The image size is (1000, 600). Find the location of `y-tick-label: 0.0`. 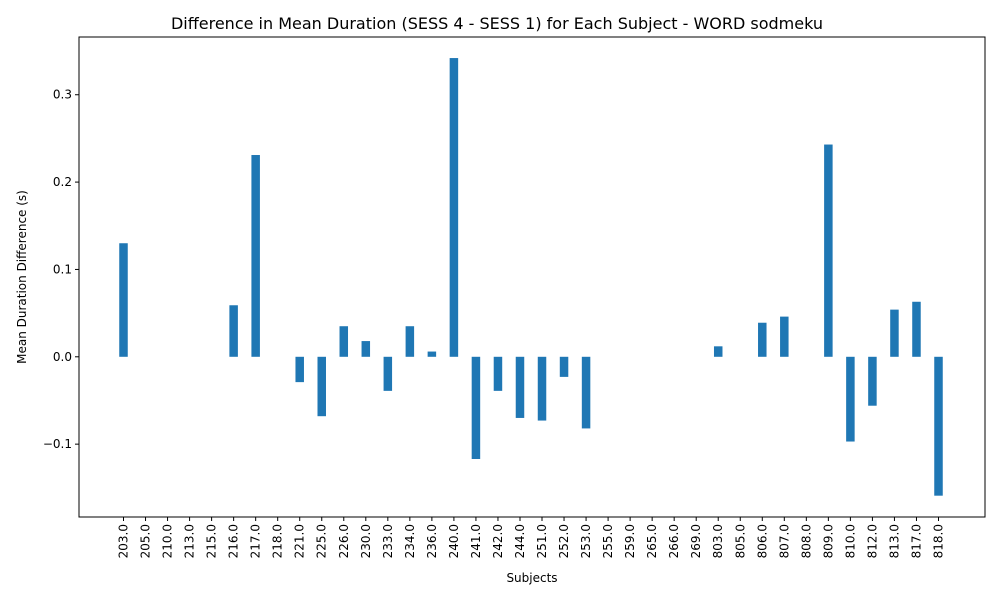

y-tick-label: 0.0 is located at coordinates (62, 357).